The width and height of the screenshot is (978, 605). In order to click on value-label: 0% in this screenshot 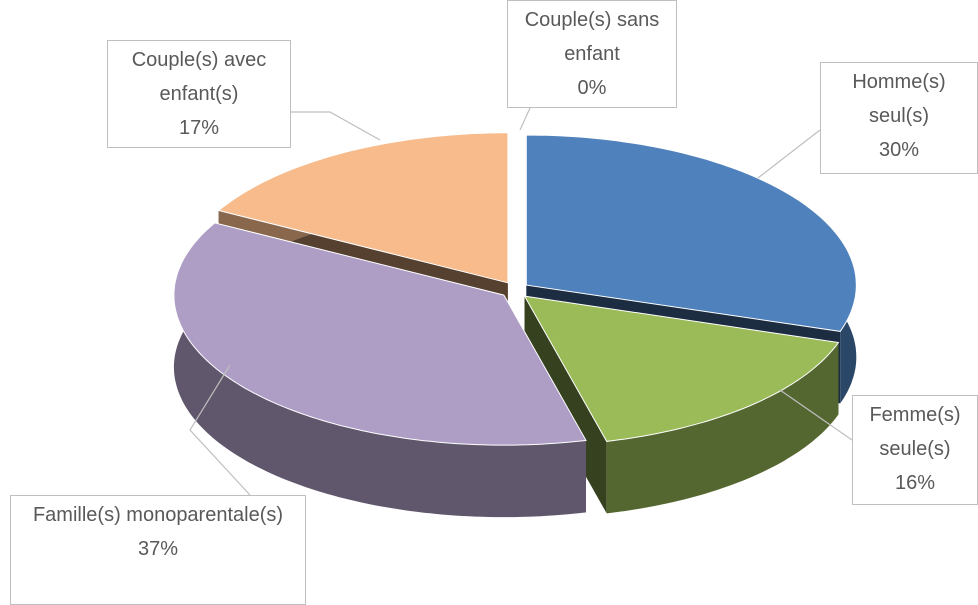, I will do `click(592, 88)`.